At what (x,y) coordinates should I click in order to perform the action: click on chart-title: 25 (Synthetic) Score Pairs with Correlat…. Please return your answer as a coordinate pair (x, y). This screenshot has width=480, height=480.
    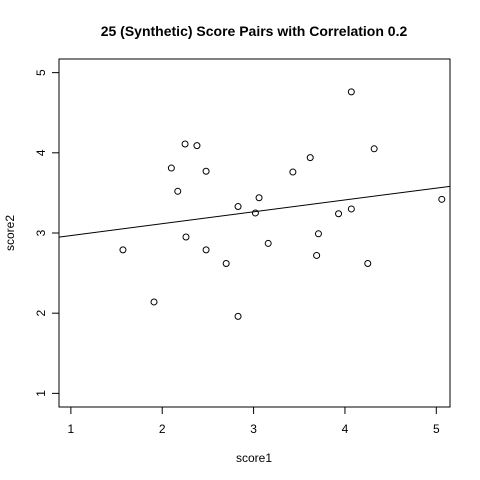
    Looking at the image, I should click on (254, 31).